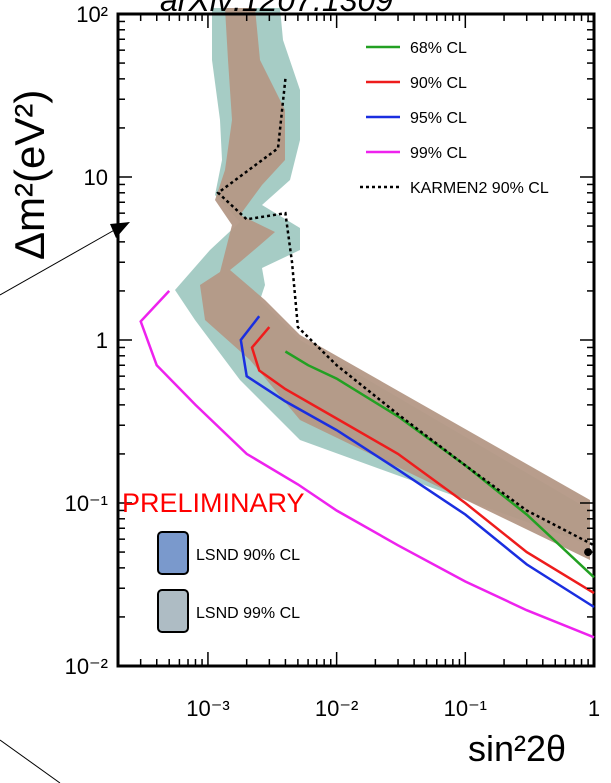 The image size is (611, 783). What do you see at coordinates (228, 582) in the screenshot?
I see `lsnd-legend: LSND 90% CL LSND 99% CL` at bounding box center [228, 582].